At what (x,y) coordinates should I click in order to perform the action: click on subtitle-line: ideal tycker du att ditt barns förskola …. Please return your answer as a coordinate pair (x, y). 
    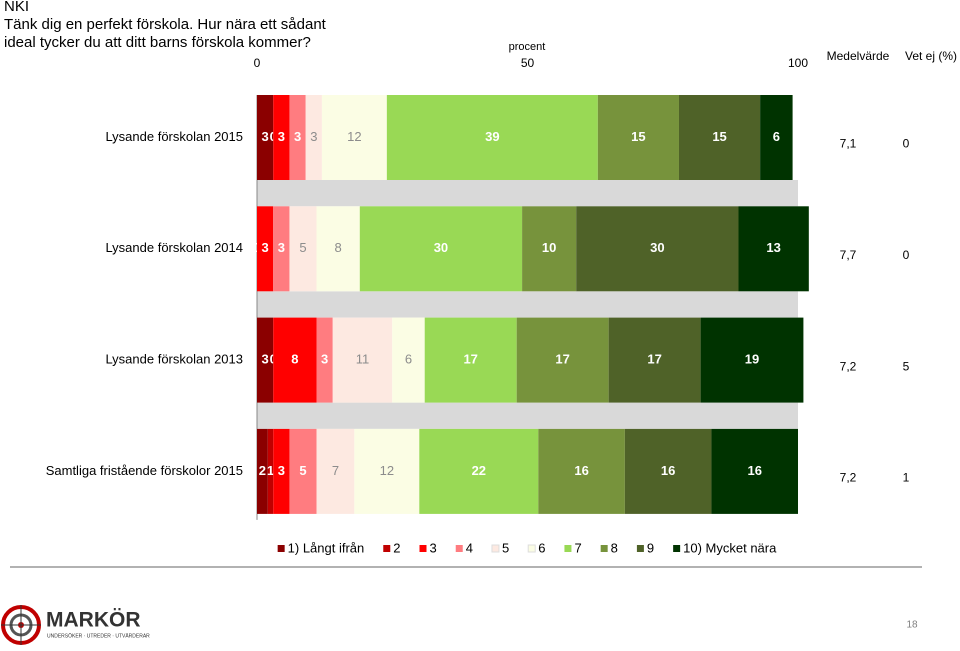
    Looking at the image, I should click on (157, 42).